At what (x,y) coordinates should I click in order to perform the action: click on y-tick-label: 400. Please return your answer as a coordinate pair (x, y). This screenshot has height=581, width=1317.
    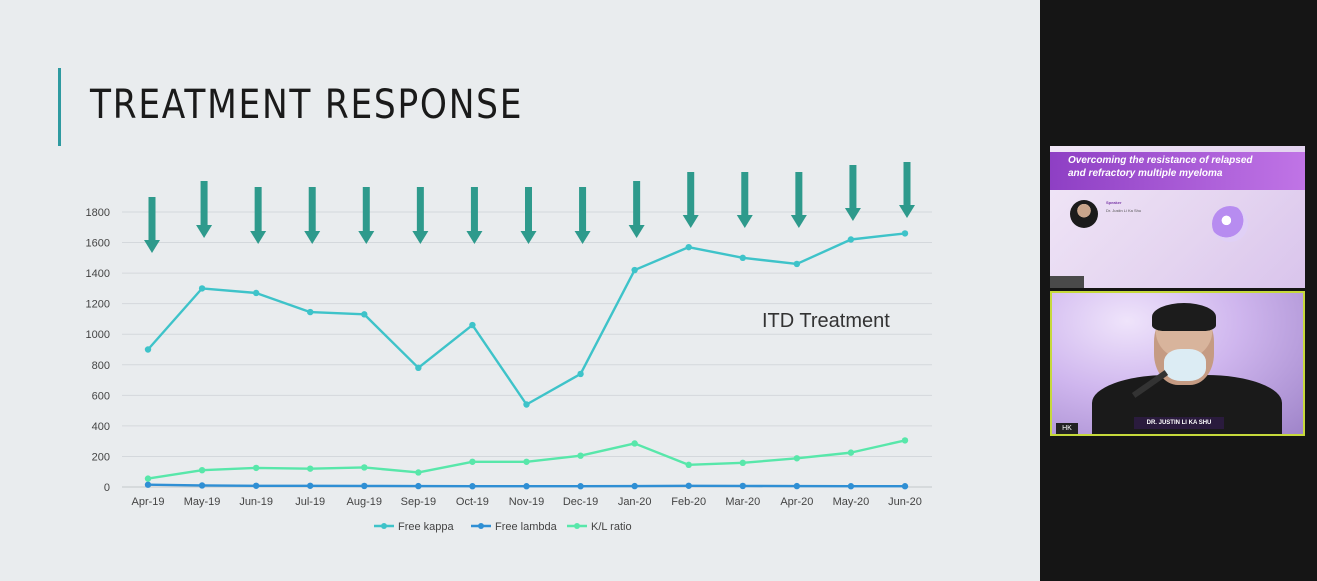
    Looking at the image, I should click on (101, 427).